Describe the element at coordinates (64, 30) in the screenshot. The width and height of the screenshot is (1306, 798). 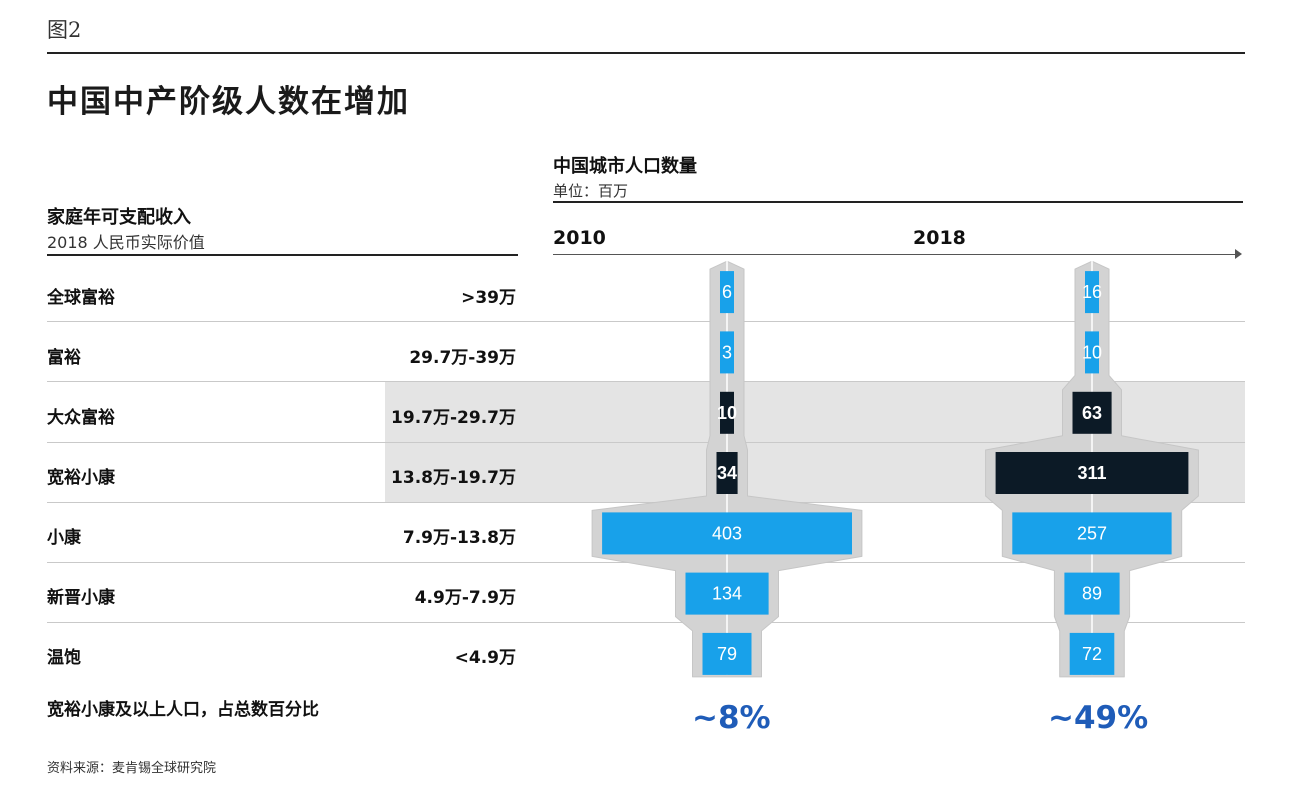
I see `figure-label: 图2` at that location.